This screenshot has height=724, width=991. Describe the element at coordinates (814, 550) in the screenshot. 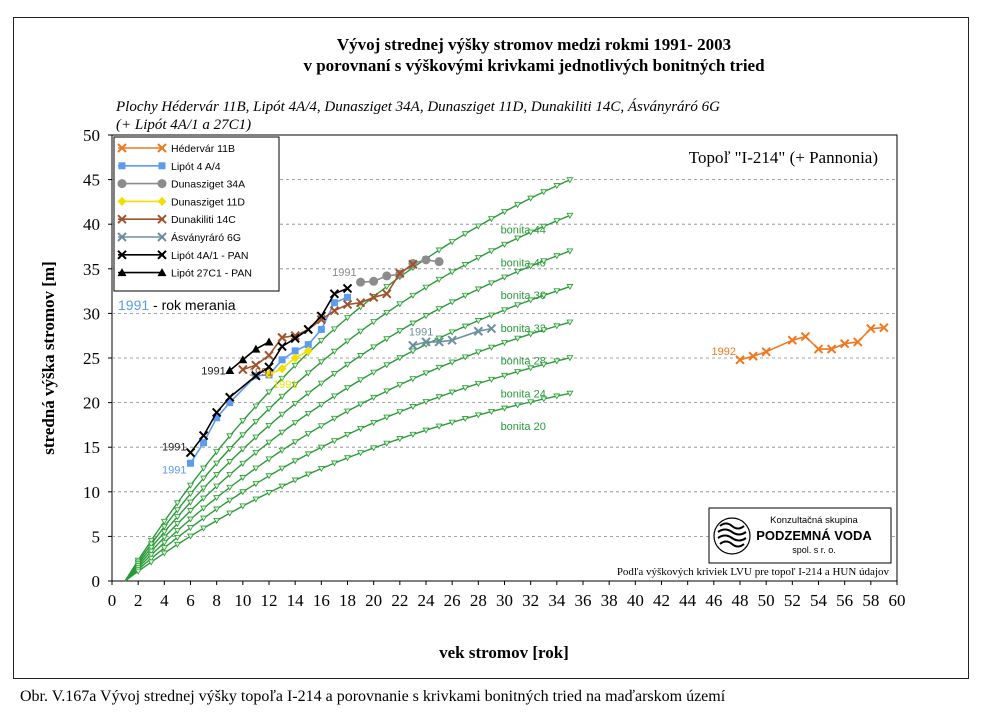

I see `logo-line-3: spol. s r. o.` at that location.